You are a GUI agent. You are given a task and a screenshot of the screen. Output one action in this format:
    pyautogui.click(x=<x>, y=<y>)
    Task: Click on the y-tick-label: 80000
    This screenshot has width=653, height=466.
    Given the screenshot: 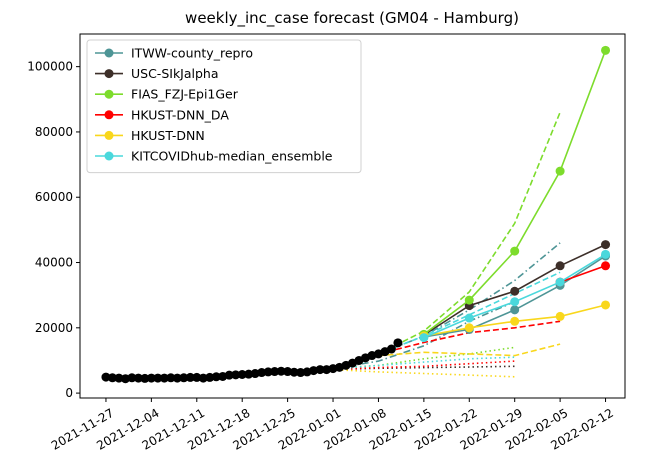 What is the action you would take?
    pyautogui.click(x=54, y=132)
    